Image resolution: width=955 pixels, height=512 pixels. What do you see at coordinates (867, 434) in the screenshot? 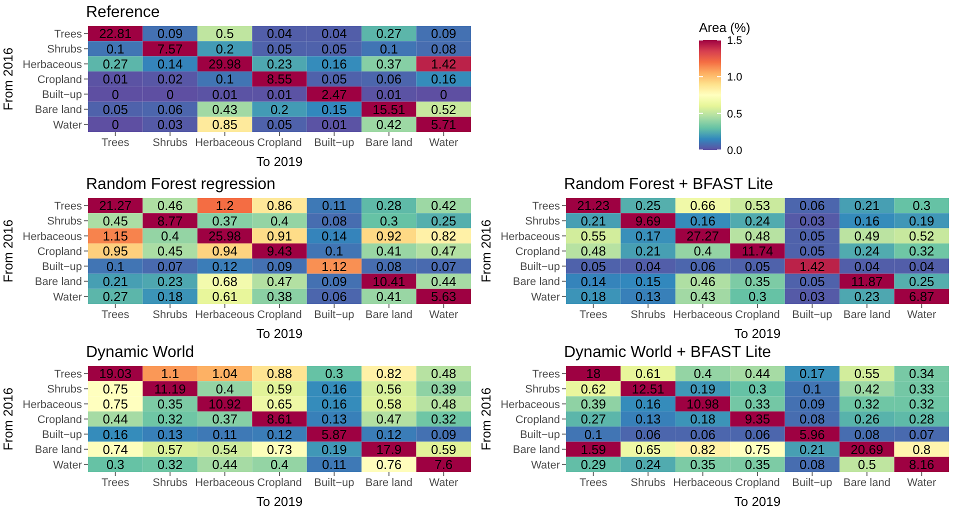
I see `data-label: 0.08` at bounding box center [867, 434].